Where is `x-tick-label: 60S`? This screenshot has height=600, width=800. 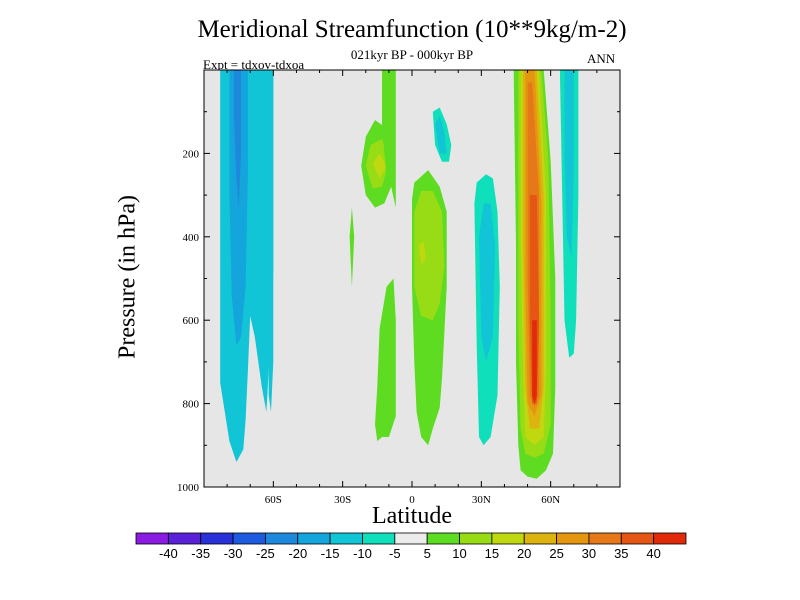 x-tick-label: 60S is located at coordinates (273, 500).